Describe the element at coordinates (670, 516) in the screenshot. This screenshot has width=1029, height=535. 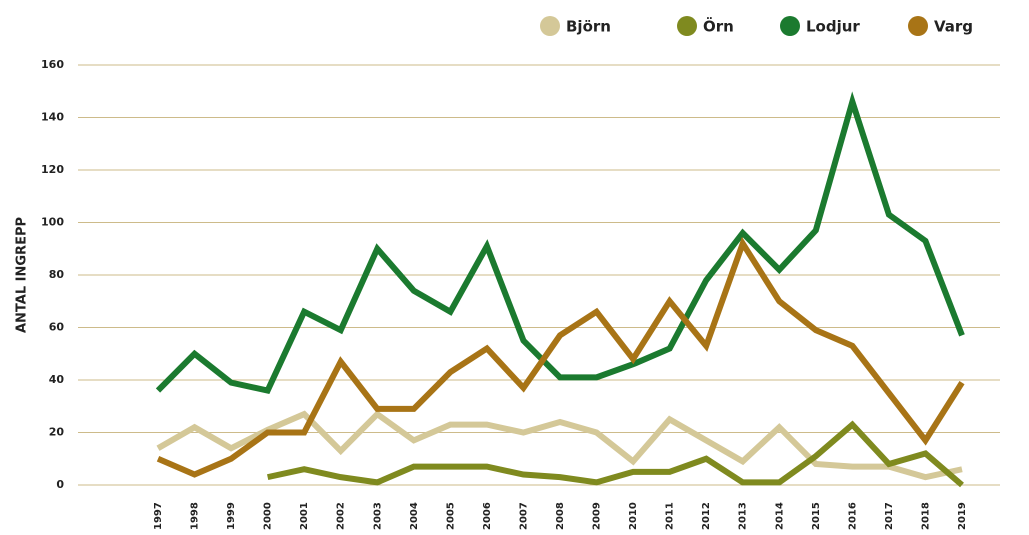
I see `x-tick-label: 2011` at that location.